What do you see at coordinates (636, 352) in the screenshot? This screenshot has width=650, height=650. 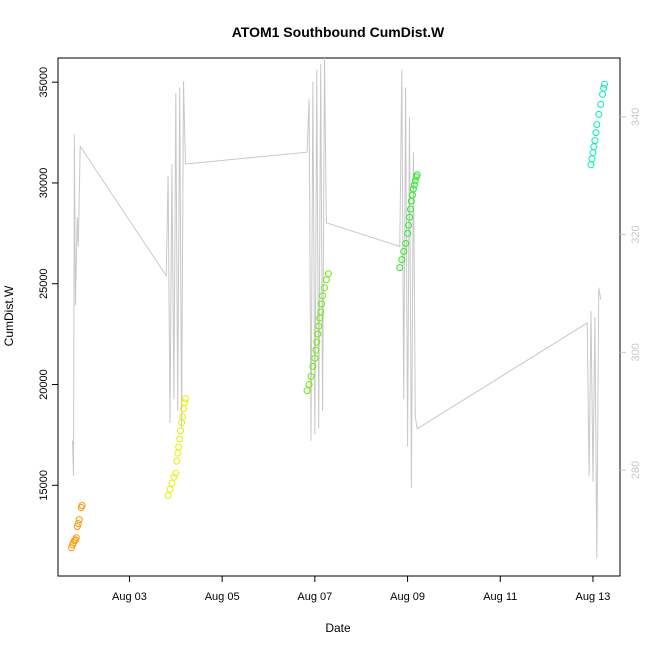 I see `y-right-tick-label: 300` at bounding box center [636, 352].